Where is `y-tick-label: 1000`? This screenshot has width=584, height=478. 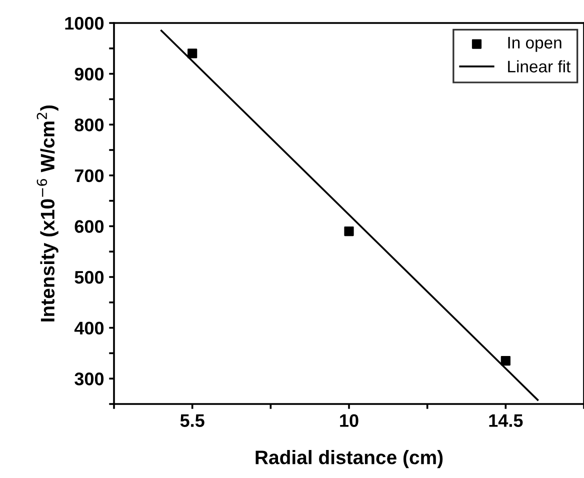 y-tick-label: 1000 is located at coordinates (84, 23).